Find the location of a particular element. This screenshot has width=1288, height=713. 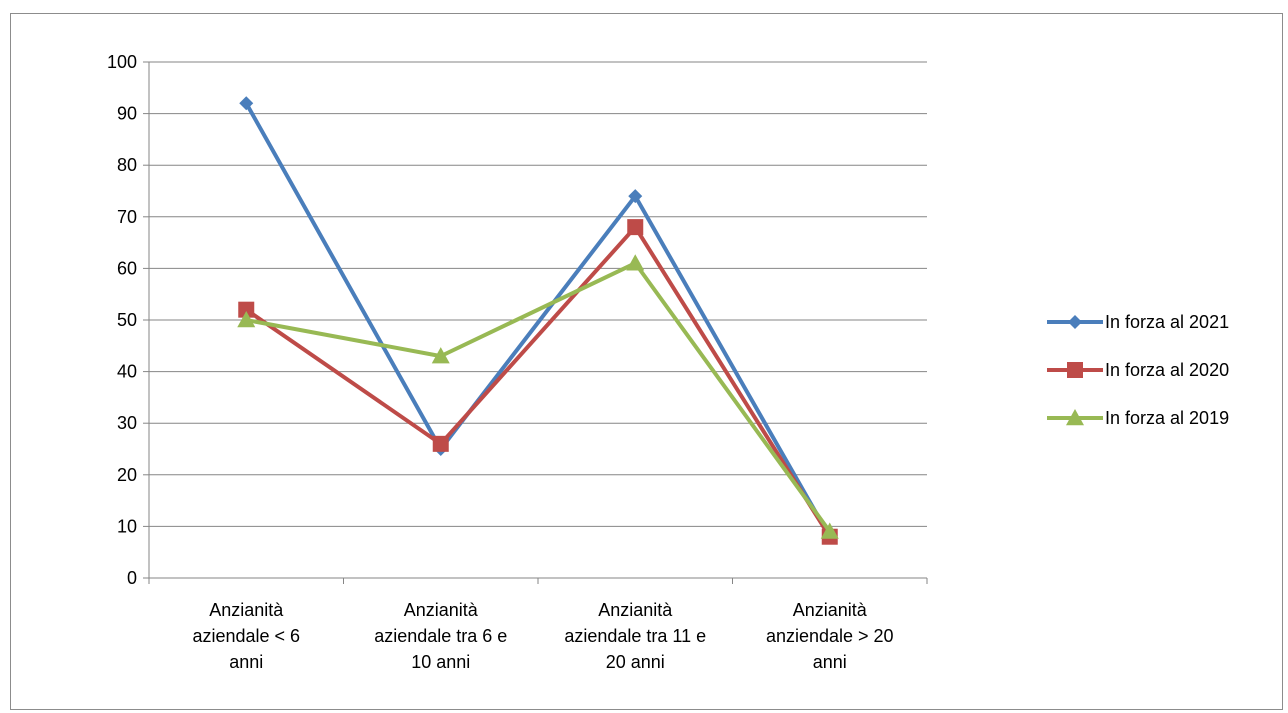

legend-label: In forza al 2021 is located at coordinates (1167, 322).